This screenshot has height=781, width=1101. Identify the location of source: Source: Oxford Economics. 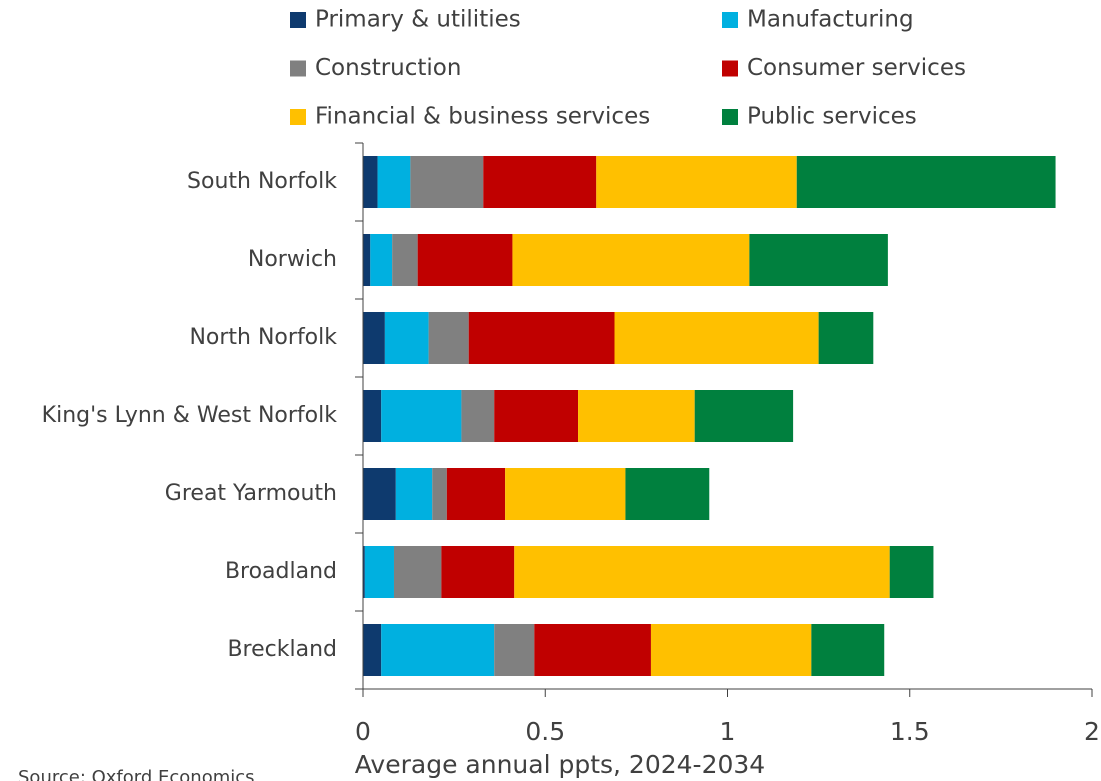
(136, 774).